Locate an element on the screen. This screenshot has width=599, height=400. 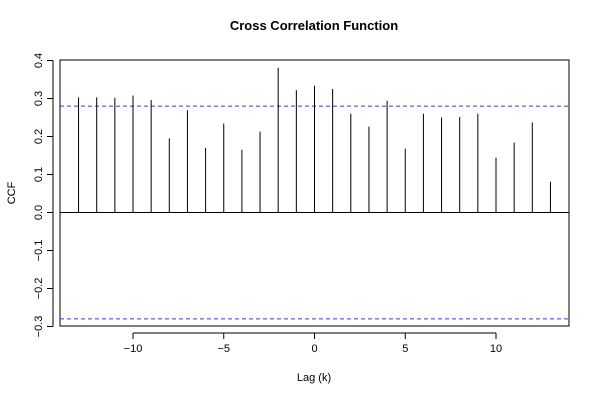
y-tick-label: 0.0 is located at coordinates (39, 212).